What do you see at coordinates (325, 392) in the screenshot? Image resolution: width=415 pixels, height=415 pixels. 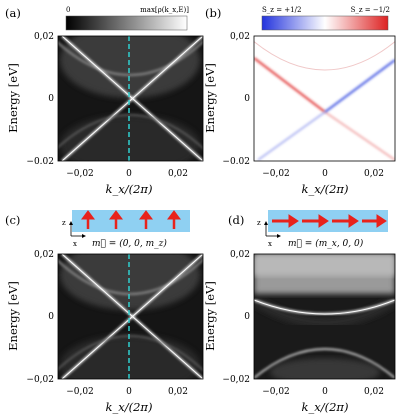 I see `panel-d-xtick-mid: 0` at bounding box center [325, 392].